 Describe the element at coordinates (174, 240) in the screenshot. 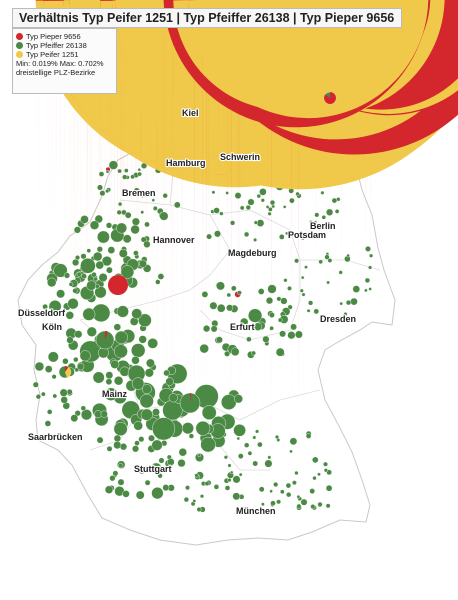

I see `city-label-hannover: Hannover` at that location.